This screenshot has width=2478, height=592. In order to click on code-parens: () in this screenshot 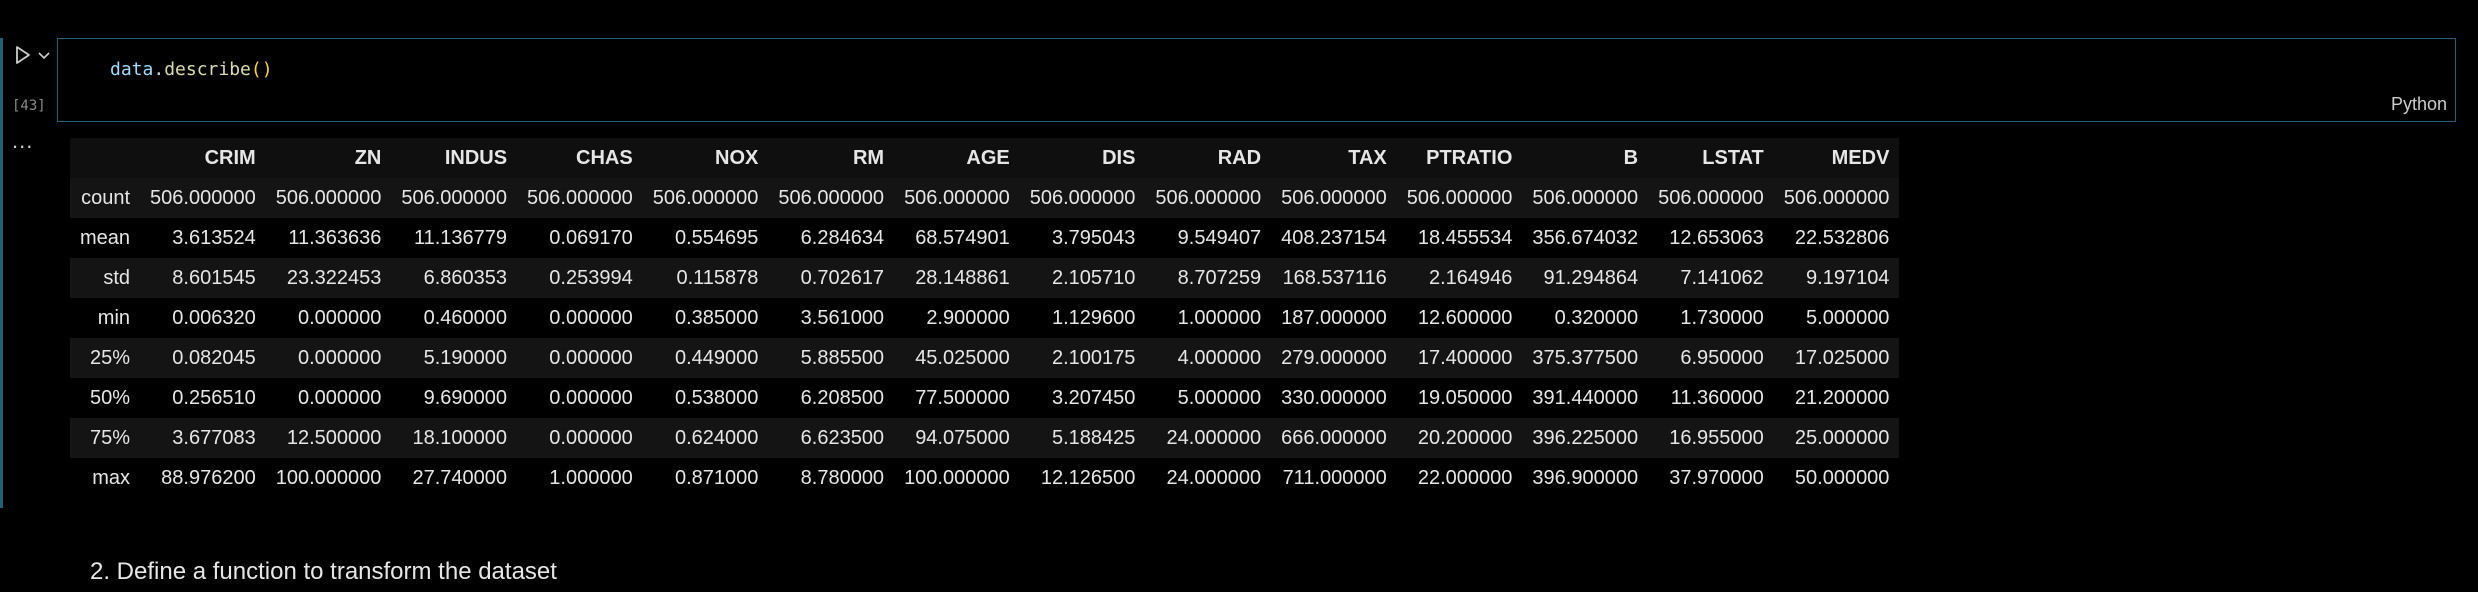, I will do `click(261, 69)`.